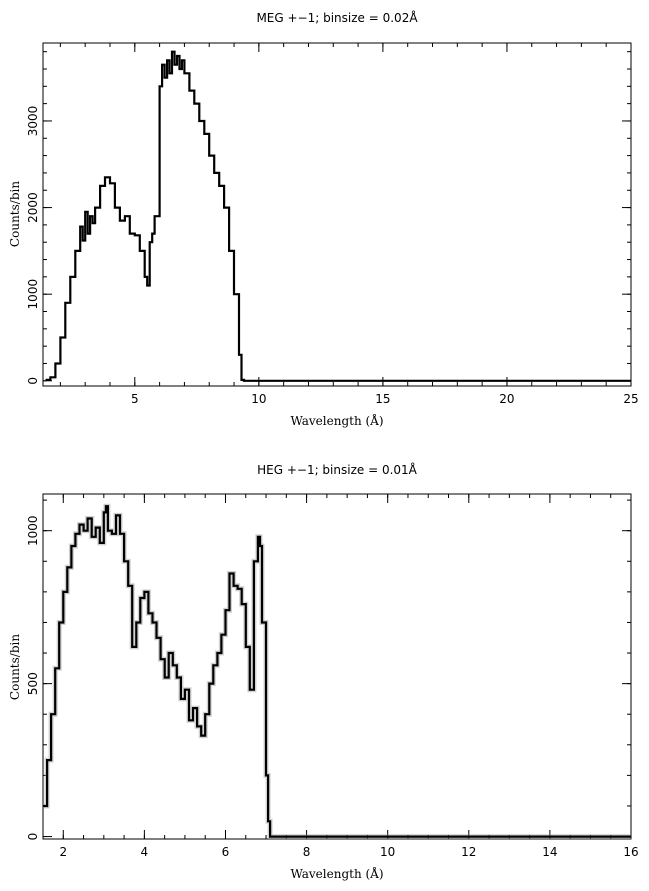  What do you see at coordinates (15, 667) in the screenshot?
I see `heg-y-axis-label: Counts/bin` at bounding box center [15, 667].